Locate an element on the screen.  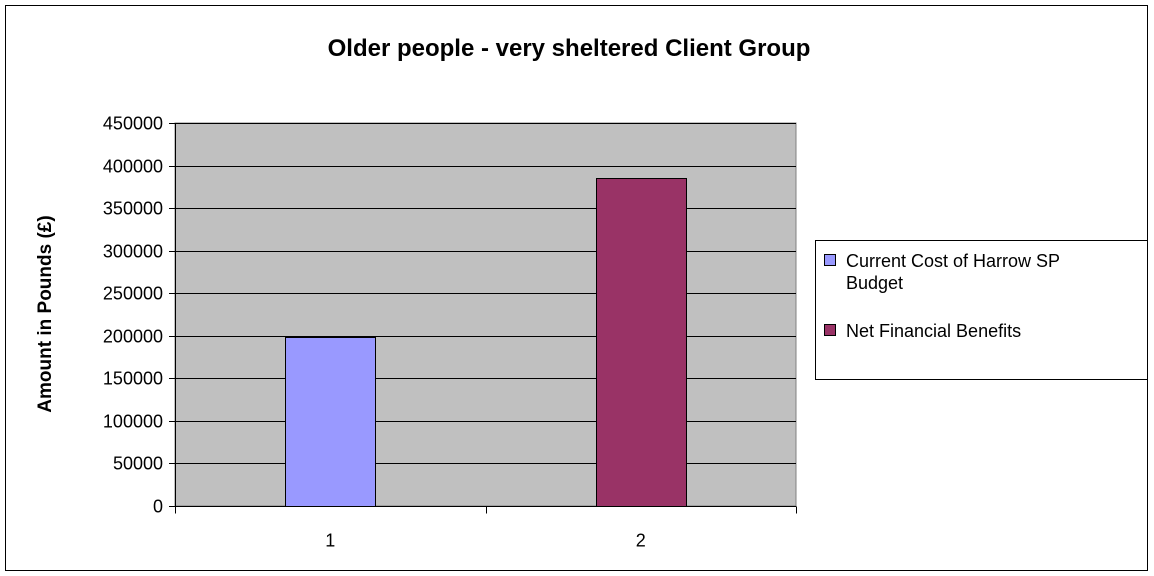
y-tick-label: 0 is located at coordinates (158, 507).